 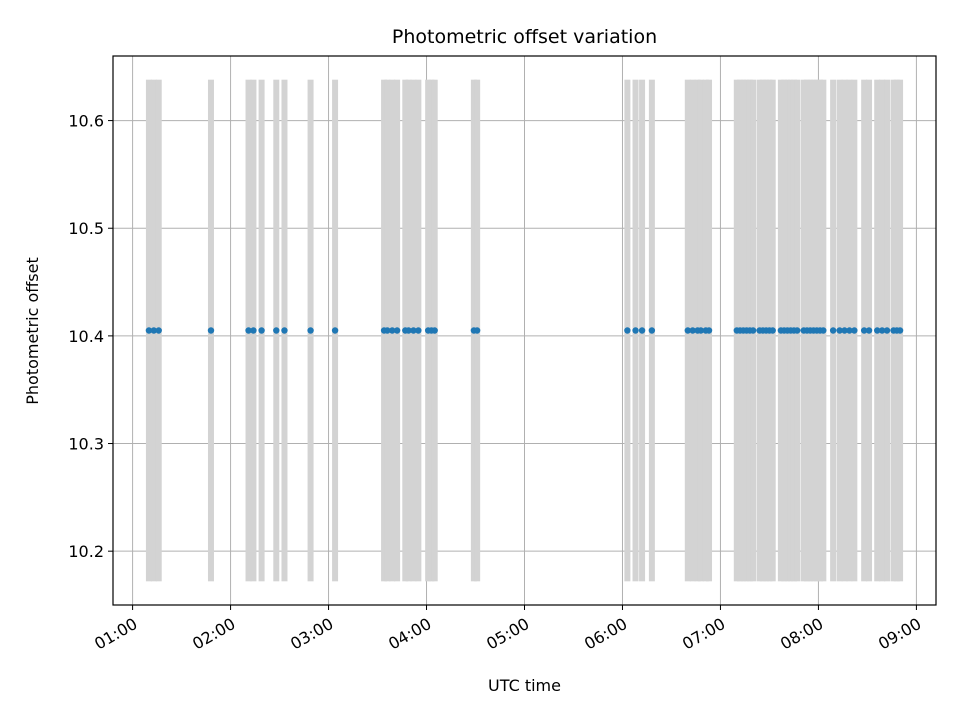 What do you see at coordinates (524, 37) in the screenshot?
I see `chart-title: Photometric offset variation` at bounding box center [524, 37].